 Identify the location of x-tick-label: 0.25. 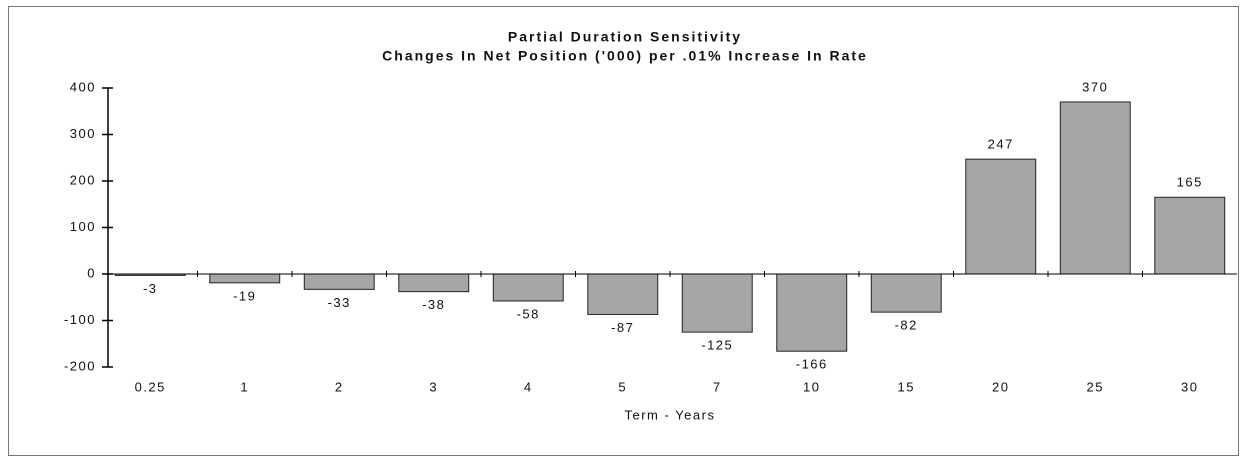
(150, 386).